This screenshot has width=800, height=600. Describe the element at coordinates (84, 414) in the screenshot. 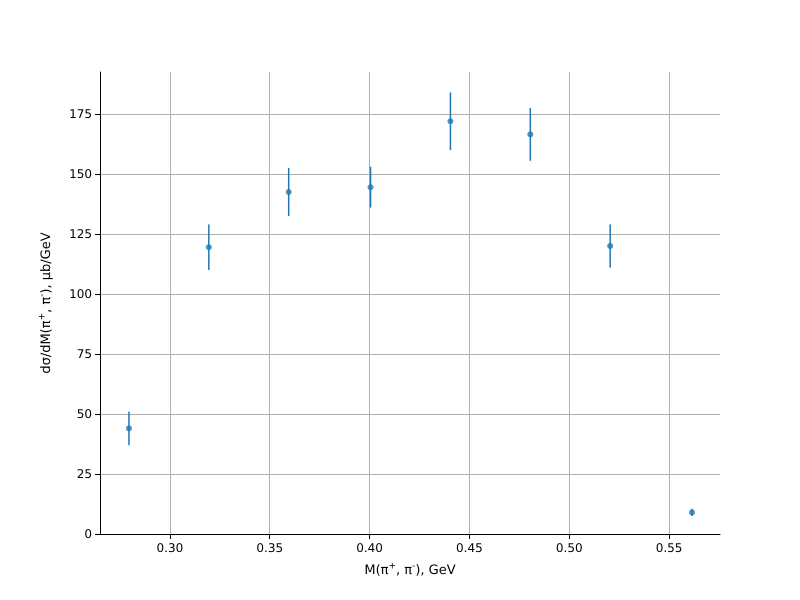

I see `y-tick-label: 50` at that location.